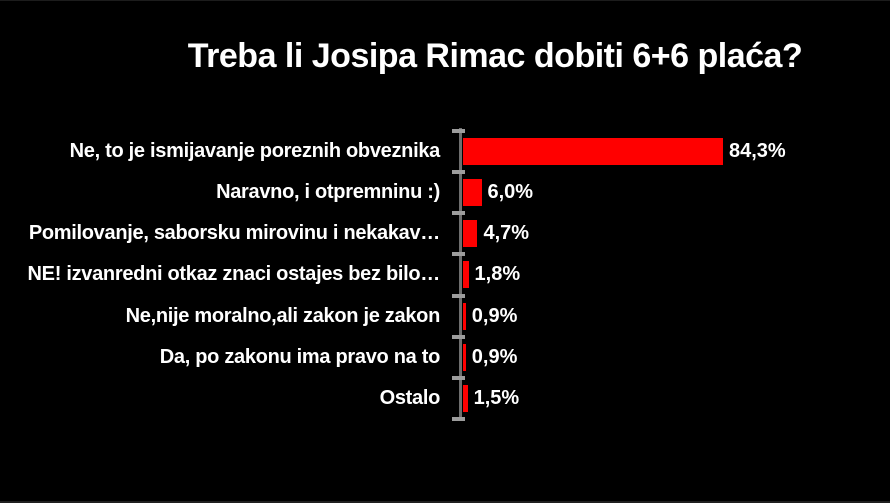  I want to click on value-label: 1,8%, so click(497, 274).